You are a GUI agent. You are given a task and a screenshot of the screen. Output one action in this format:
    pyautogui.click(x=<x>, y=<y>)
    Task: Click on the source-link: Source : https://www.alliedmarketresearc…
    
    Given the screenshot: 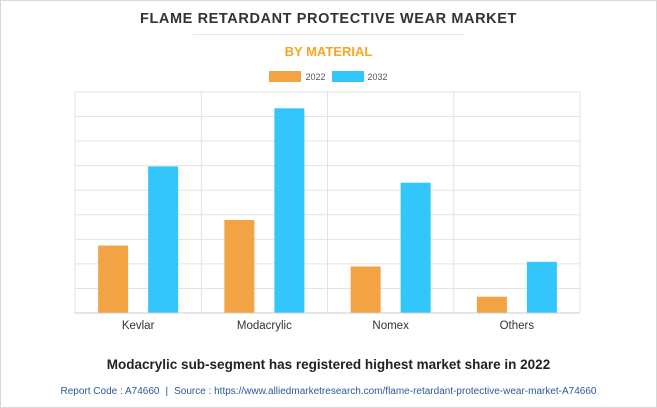 What is the action you would take?
    pyautogui.click(x=385, y=391)
    